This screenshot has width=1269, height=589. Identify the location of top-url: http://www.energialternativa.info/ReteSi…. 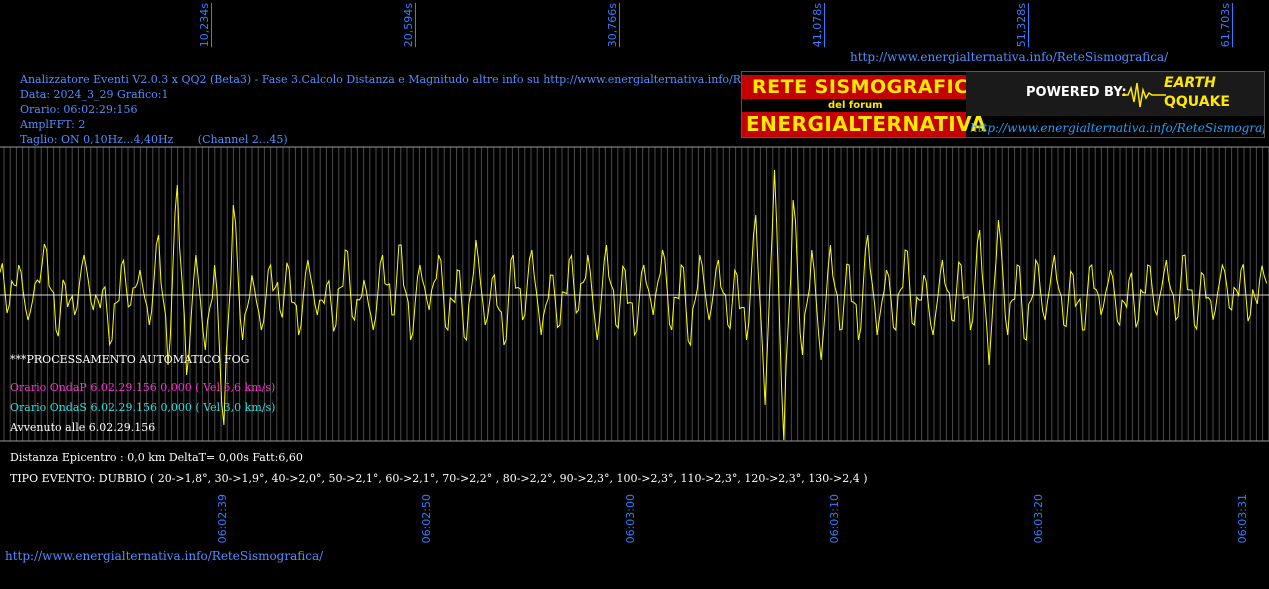
(1009, 57).